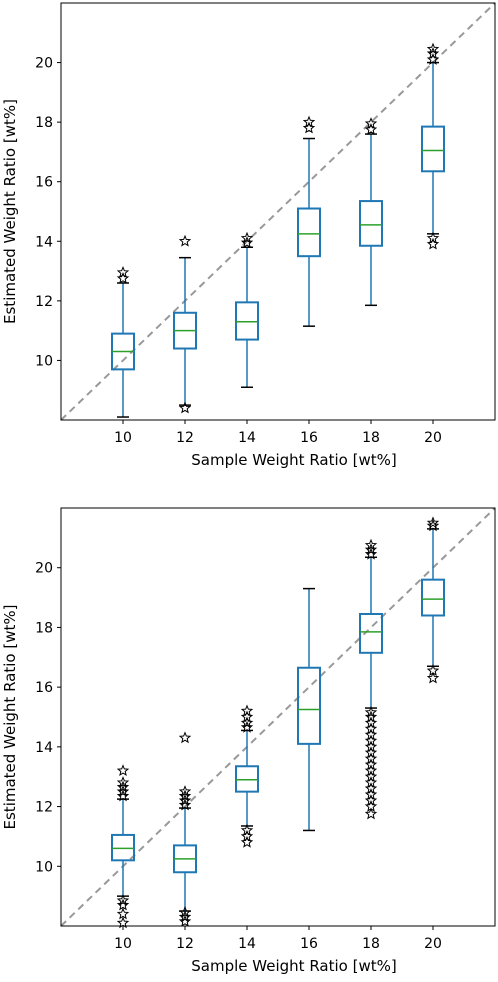 The image size is (498, 982). I want to click on x-tick-label: 18, so click(371, 438).